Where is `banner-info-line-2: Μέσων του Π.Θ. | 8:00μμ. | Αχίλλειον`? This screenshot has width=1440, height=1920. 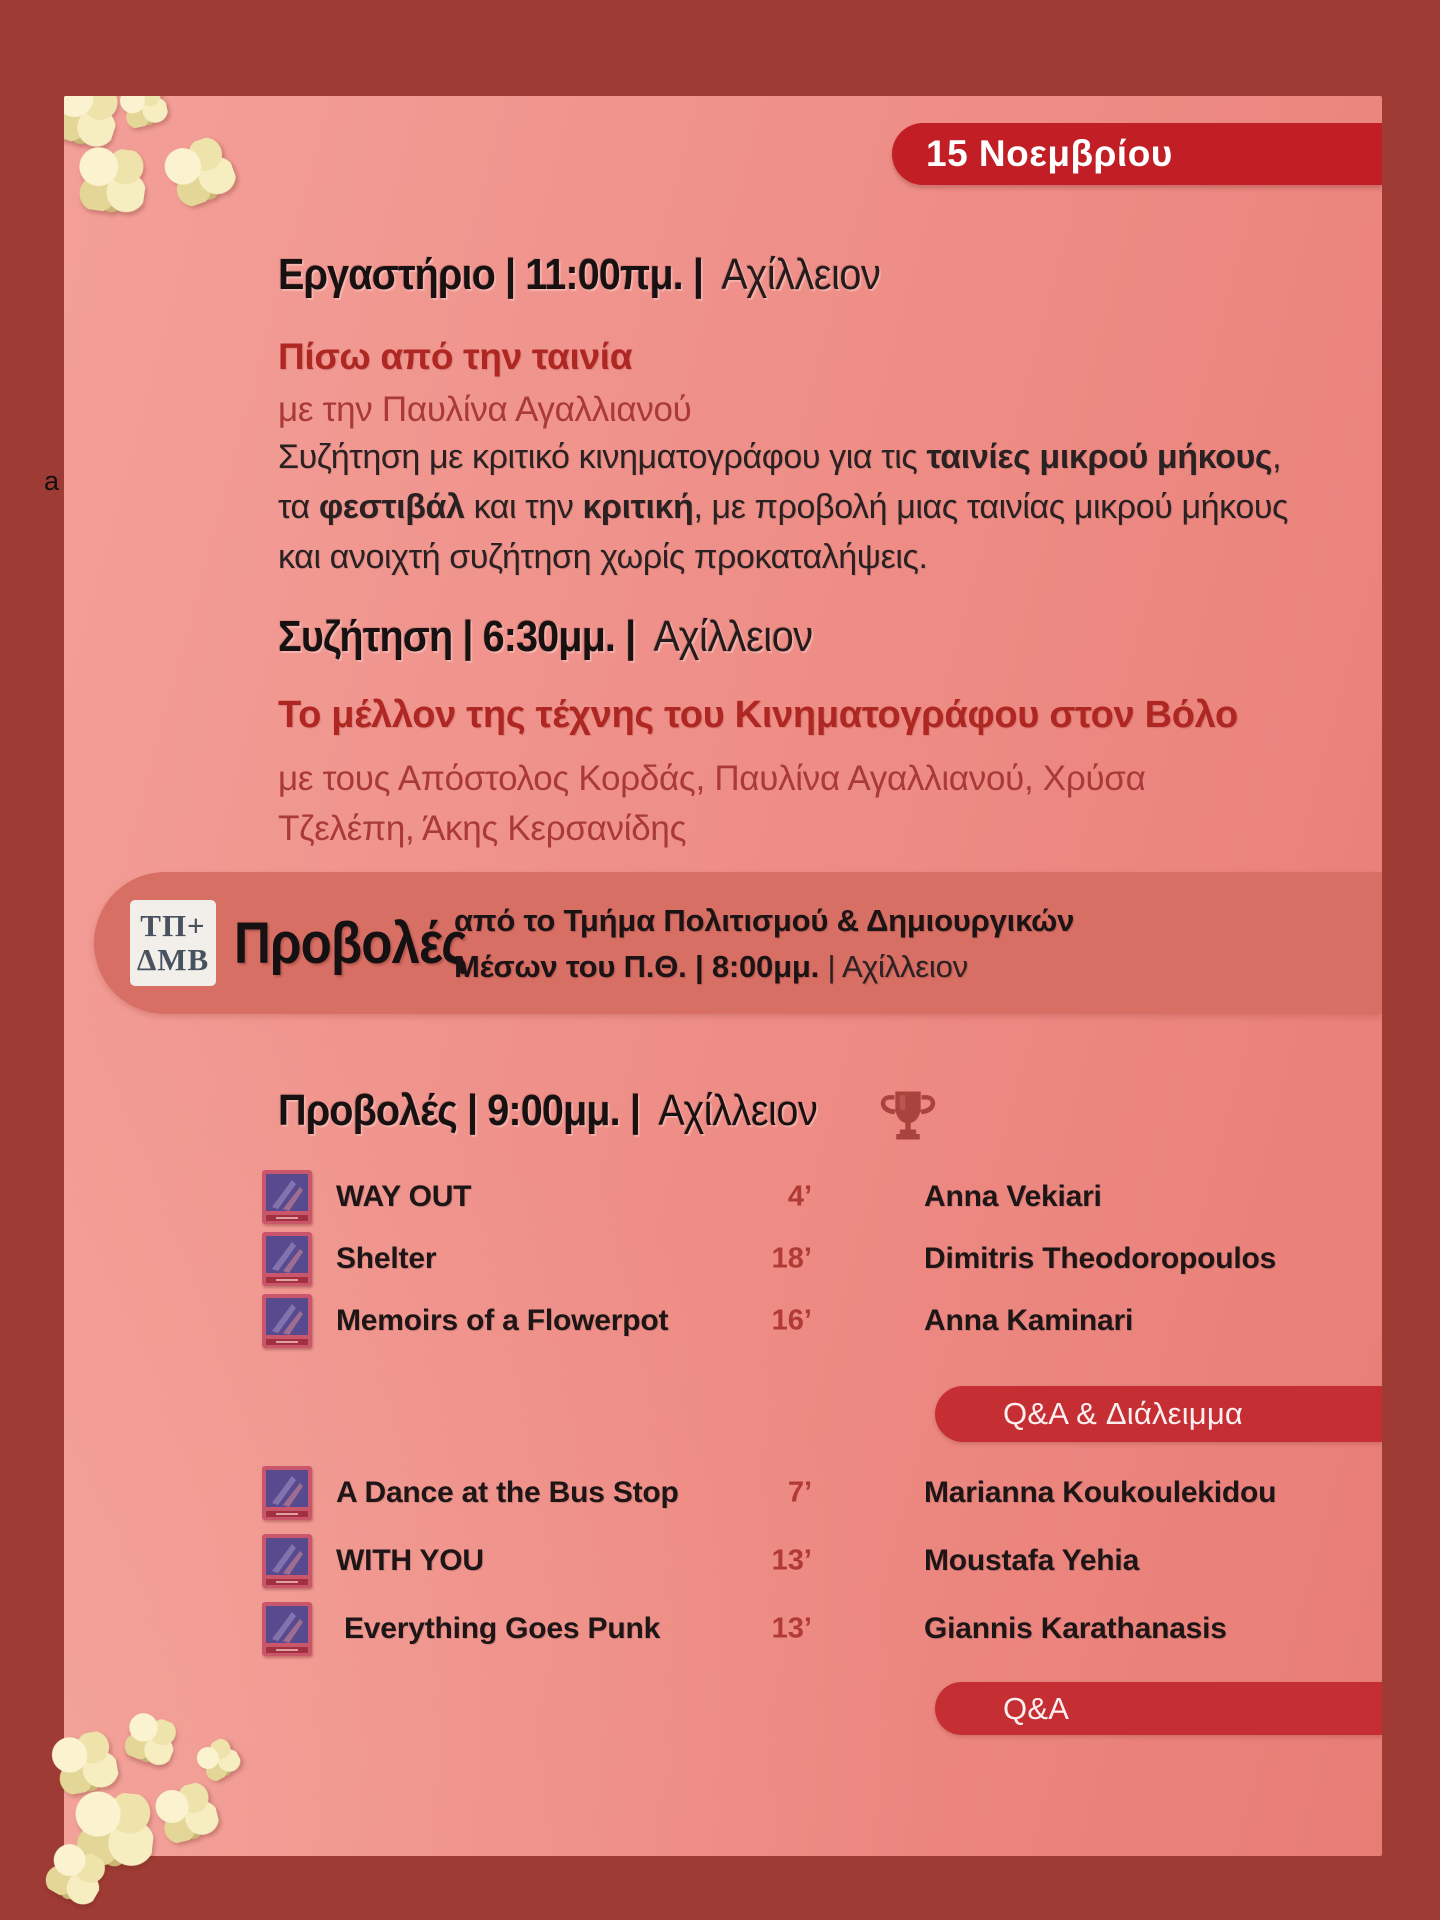 banner-info-line-2: Μέσων του Π.Θ. | 8:00μμ. | Αχίλλειον is located at coordinates (711, 966).